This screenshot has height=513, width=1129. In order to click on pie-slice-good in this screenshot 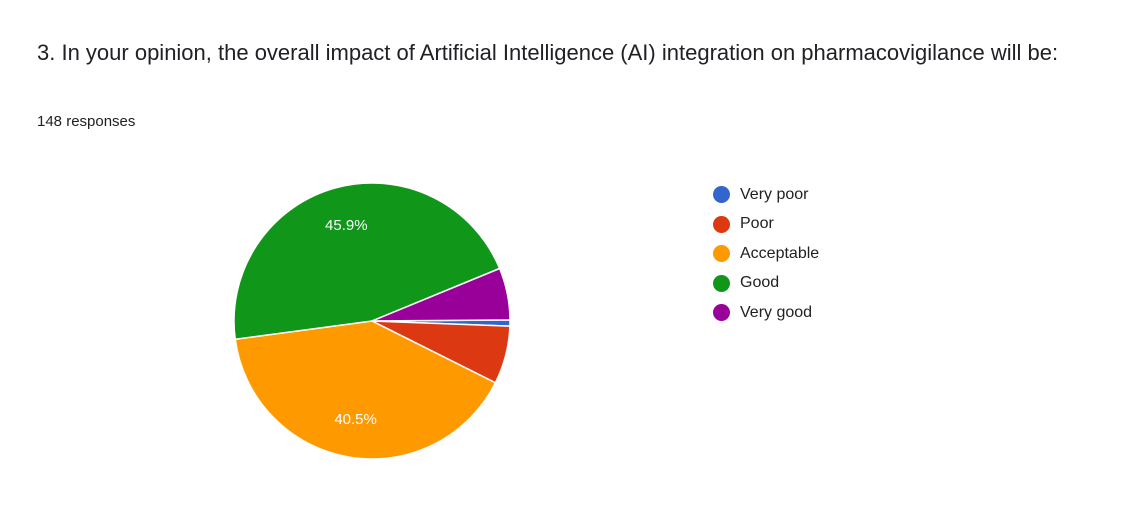, I will do `click(367, 261)`.